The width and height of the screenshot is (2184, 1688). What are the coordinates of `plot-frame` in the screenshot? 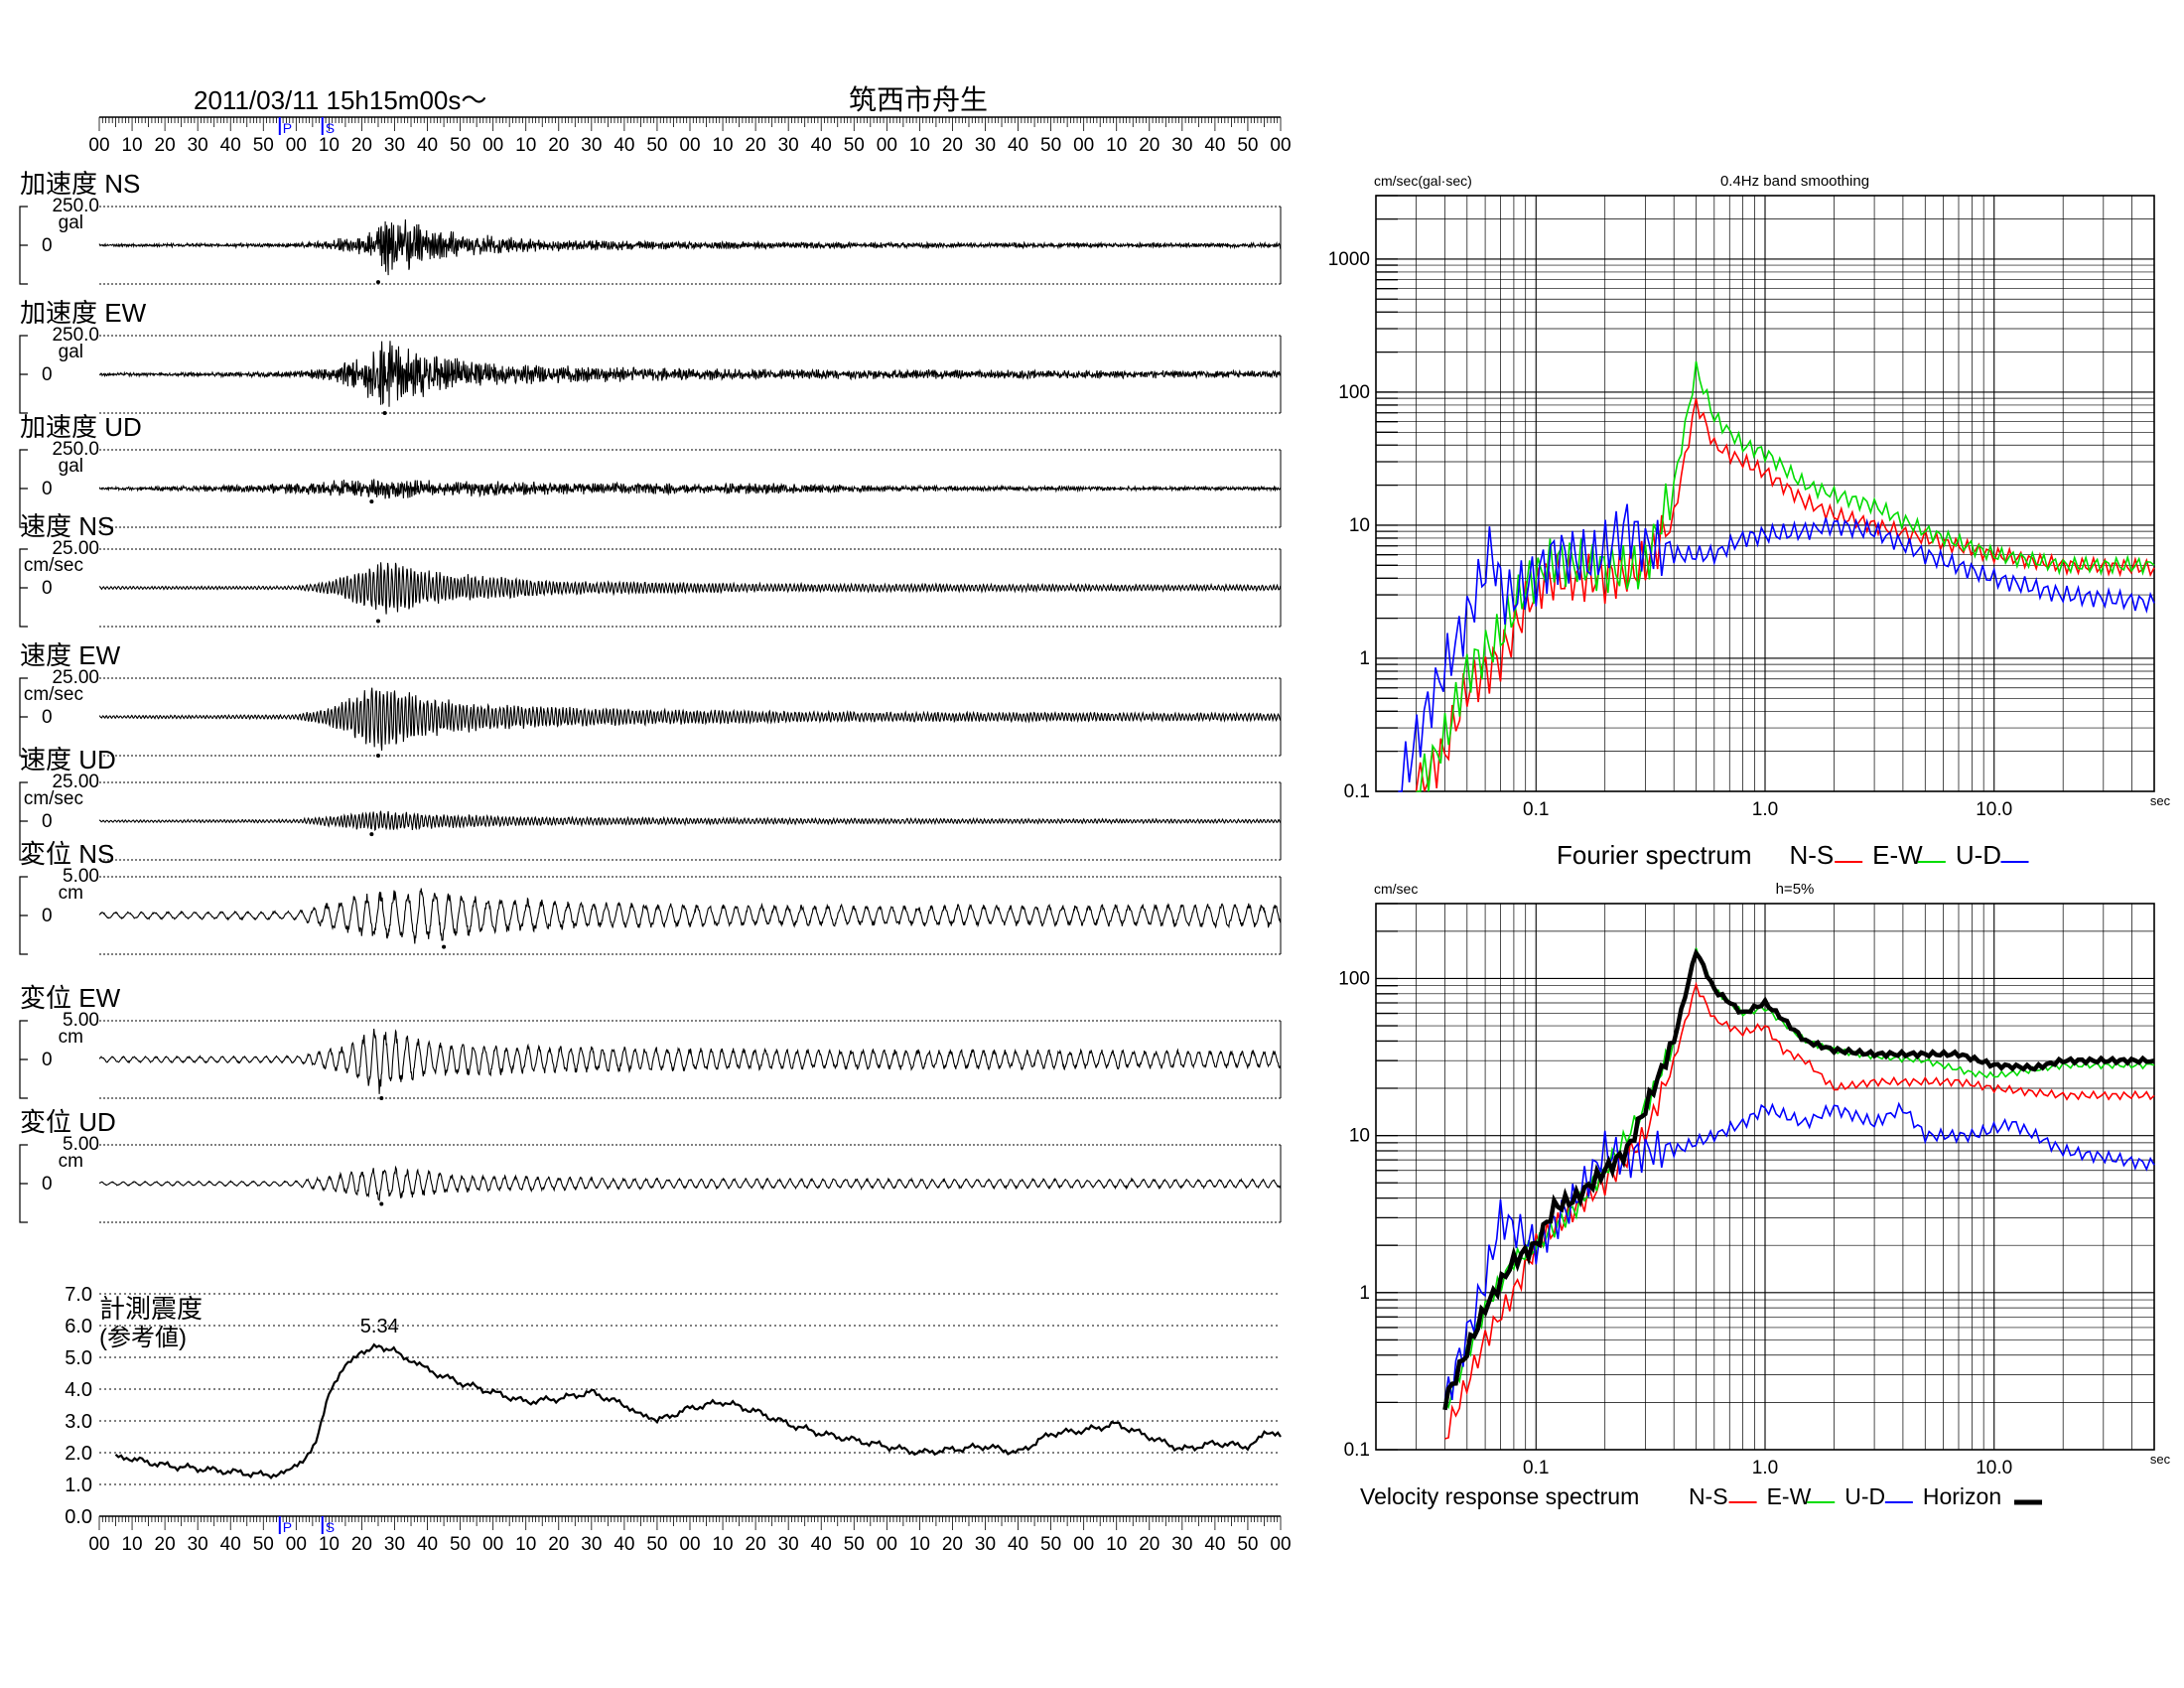 It's located at (1765, 1177).